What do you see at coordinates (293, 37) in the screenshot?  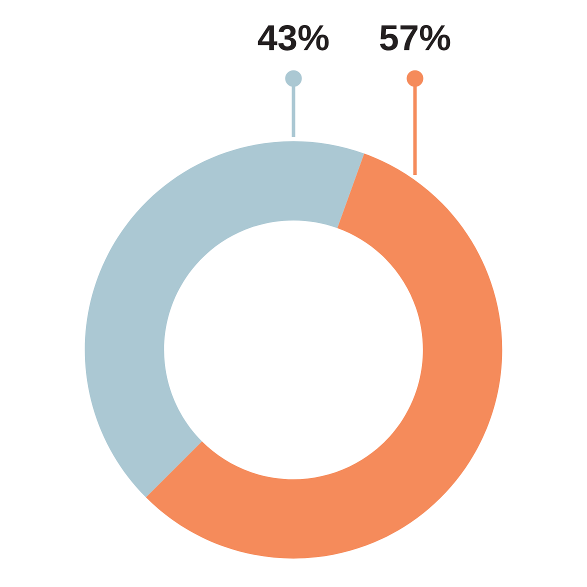 I see `data-label: 43%` at bounding box center [293, 37].